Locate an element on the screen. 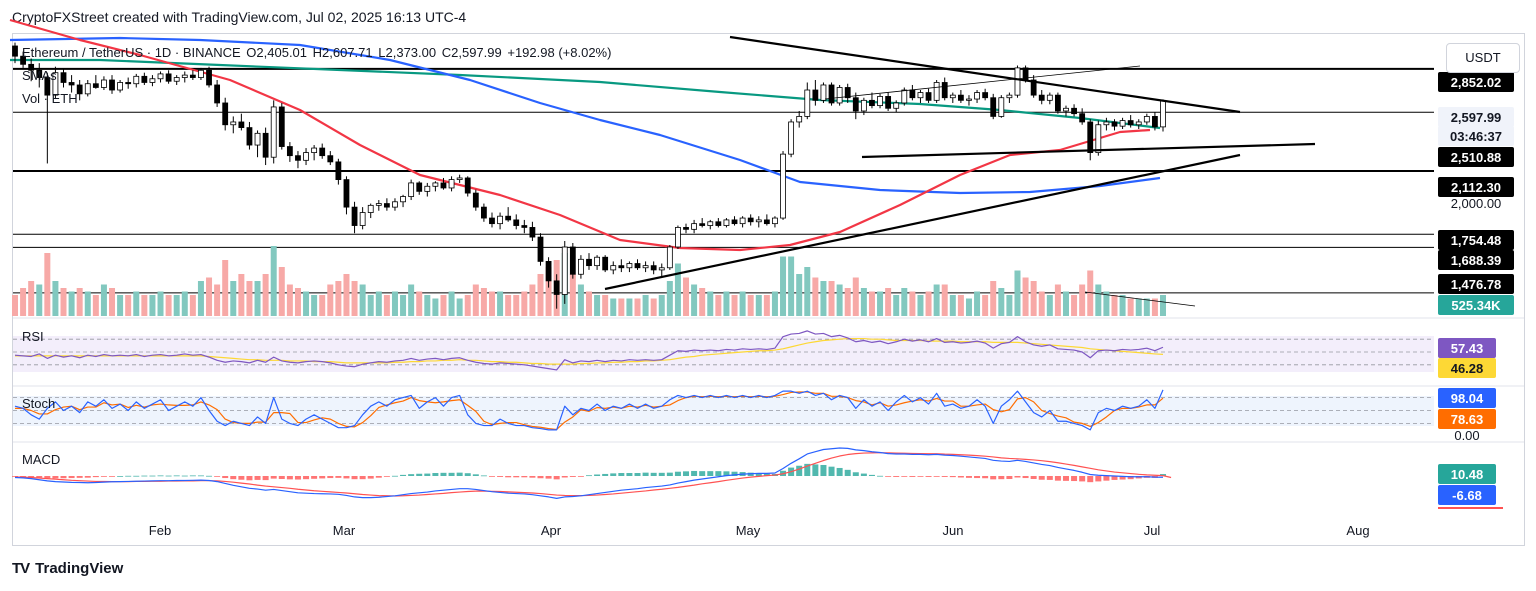 The width and height of the screenshot is (1536, 591). volume-legend: Vol · ETH is located at coordinates (50, 98).